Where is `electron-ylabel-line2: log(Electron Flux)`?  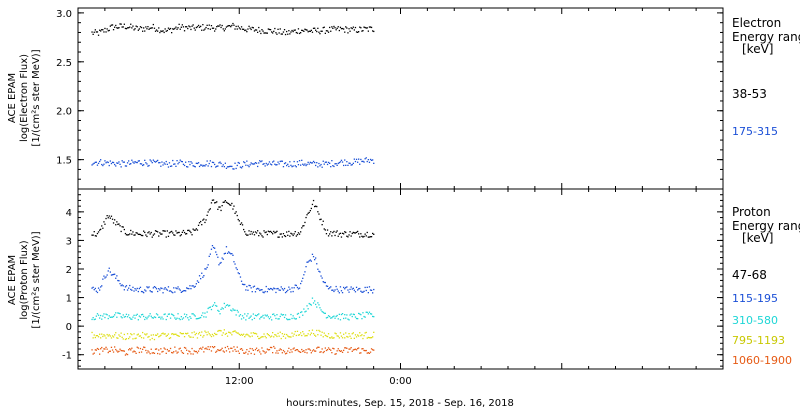
electron-ylabel-line2: log(Electron Flux) is located at coordinates (24, 98).